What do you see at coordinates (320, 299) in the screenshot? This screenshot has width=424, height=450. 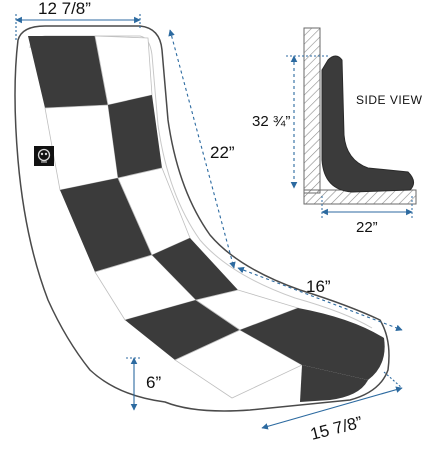 I see `seat-depth-line` at bounding box center [320, 299].